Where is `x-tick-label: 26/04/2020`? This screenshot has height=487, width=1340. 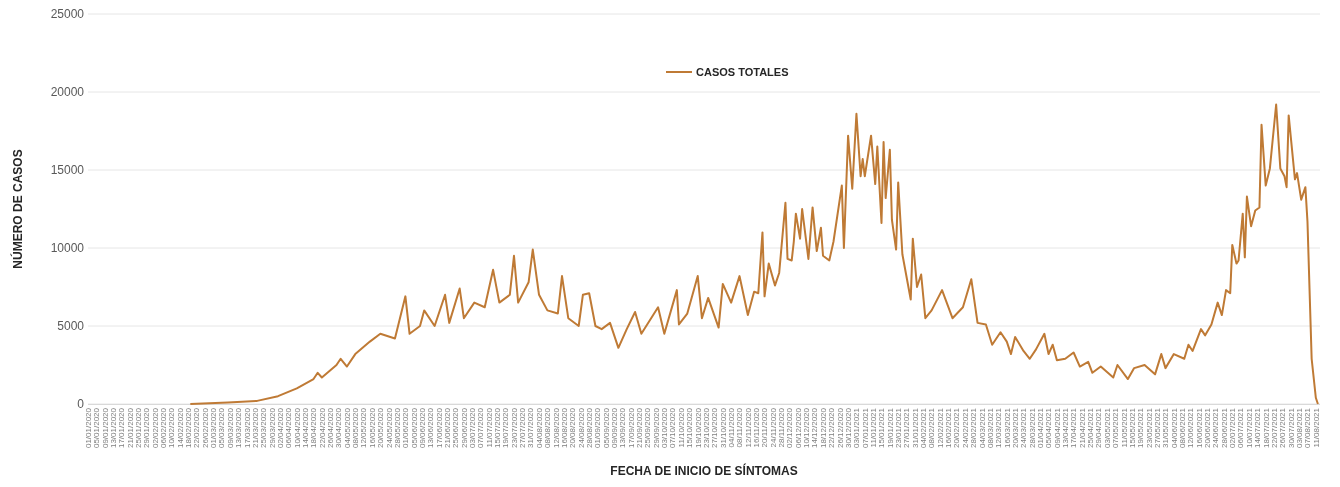
x-tick-label: 26/04/2020 is located at coordinates (331, 428).